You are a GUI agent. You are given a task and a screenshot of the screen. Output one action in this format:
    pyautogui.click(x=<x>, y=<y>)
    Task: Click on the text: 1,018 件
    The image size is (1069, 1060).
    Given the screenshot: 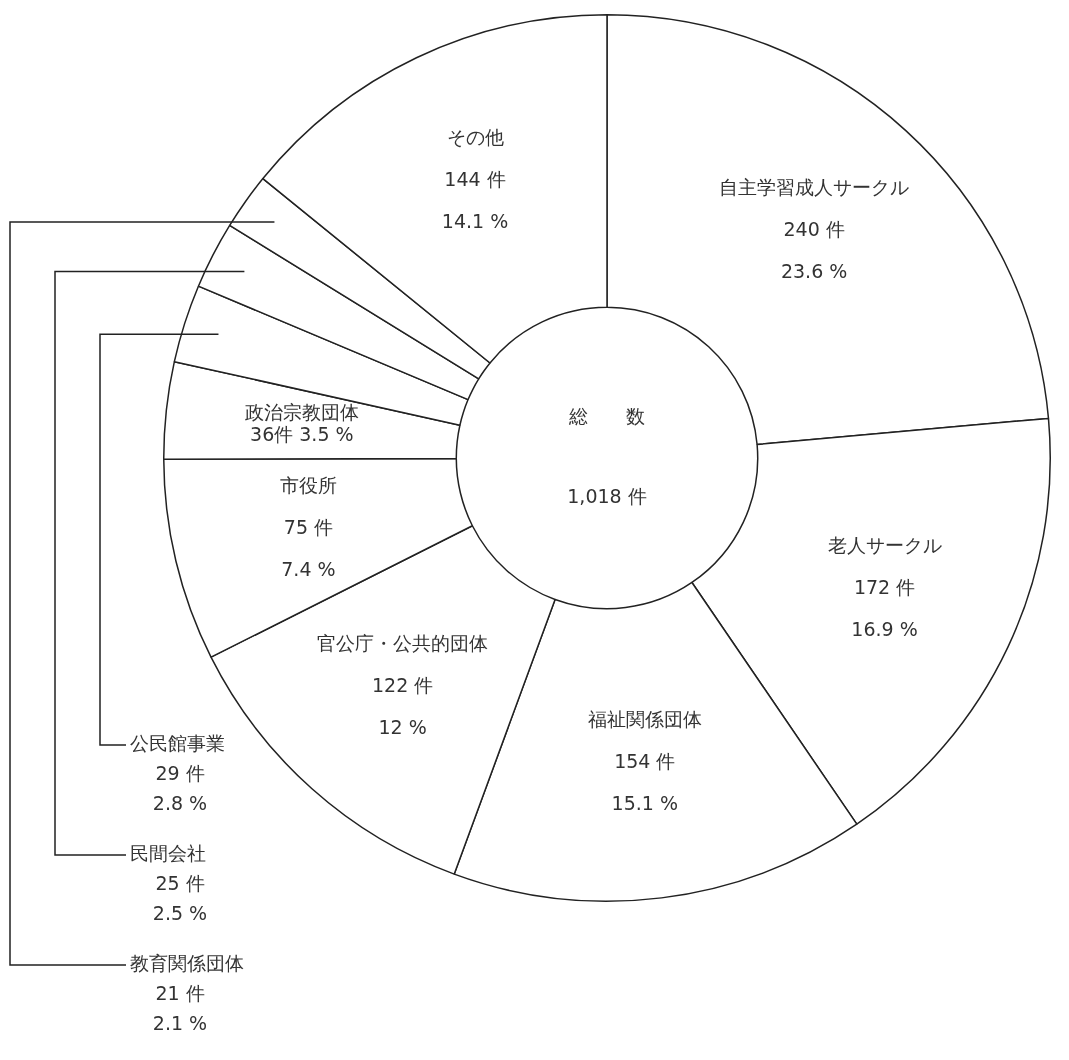 What is the action you would take?
    pyautogui.click(x=607, y=495)
    